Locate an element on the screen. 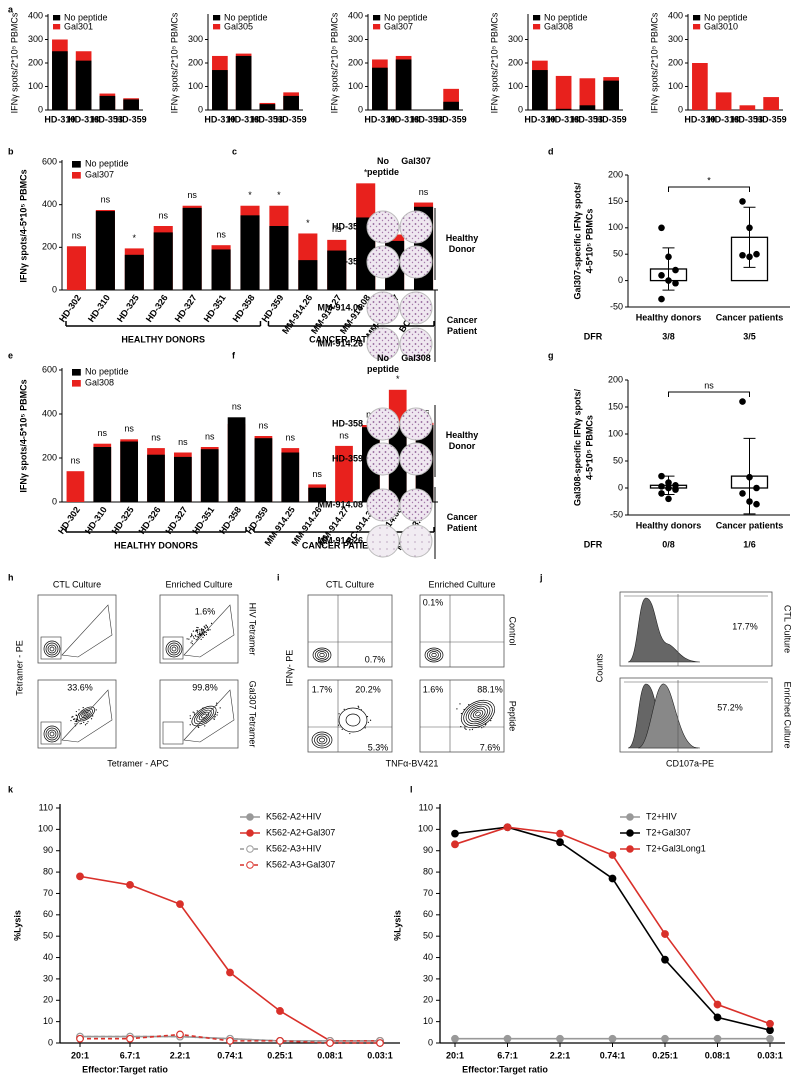  gate-percentage: 20.2% is located at coordinates (368, 689).